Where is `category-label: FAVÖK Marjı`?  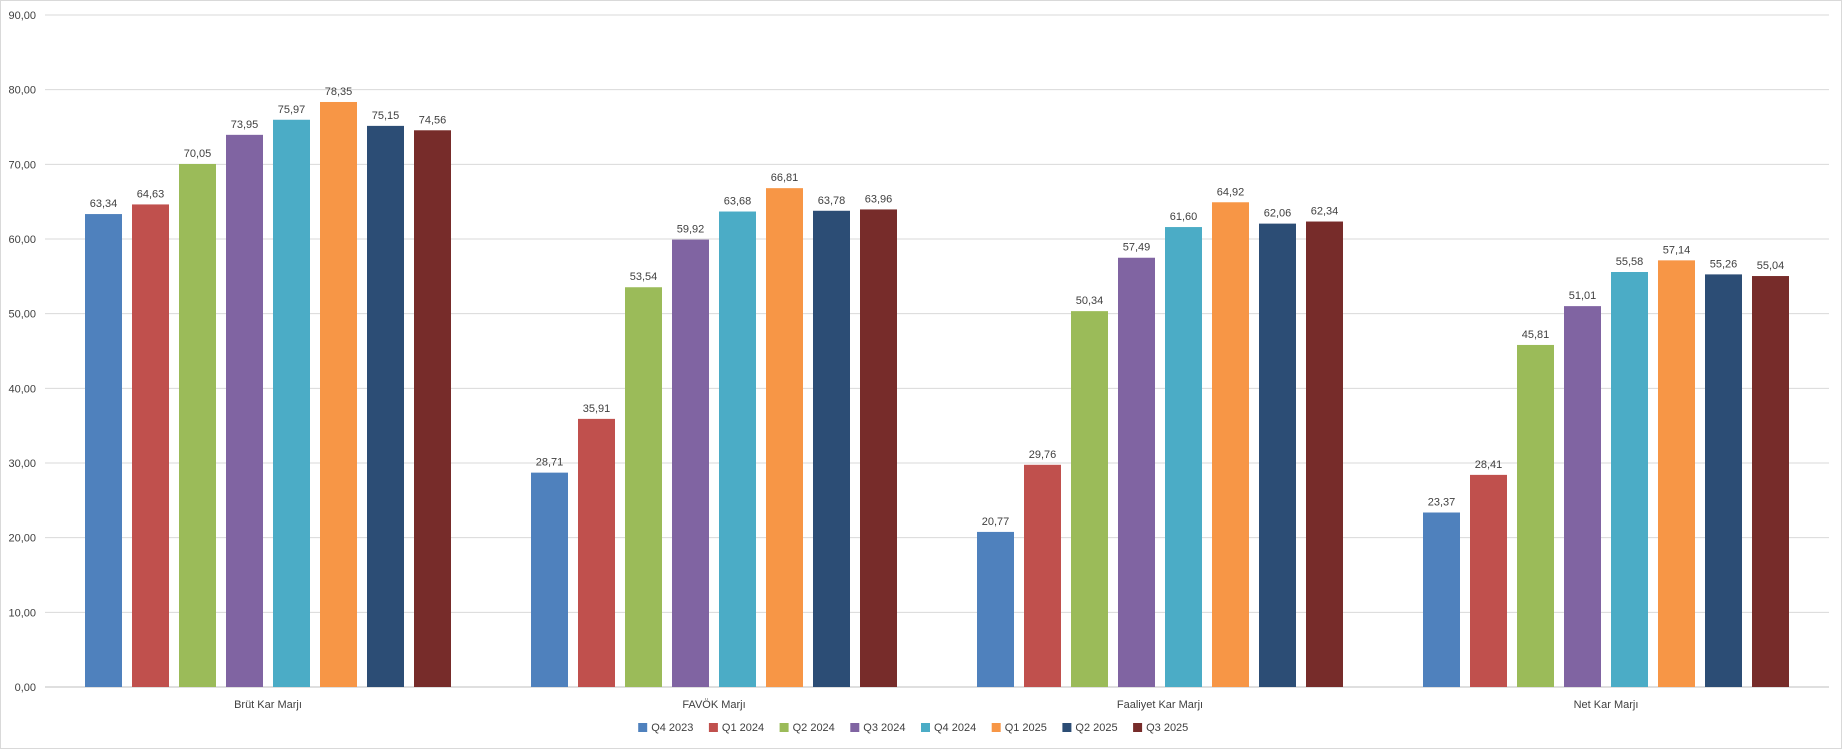
category-label: FAVÖK Marjı is located at coordinates (713, 705).